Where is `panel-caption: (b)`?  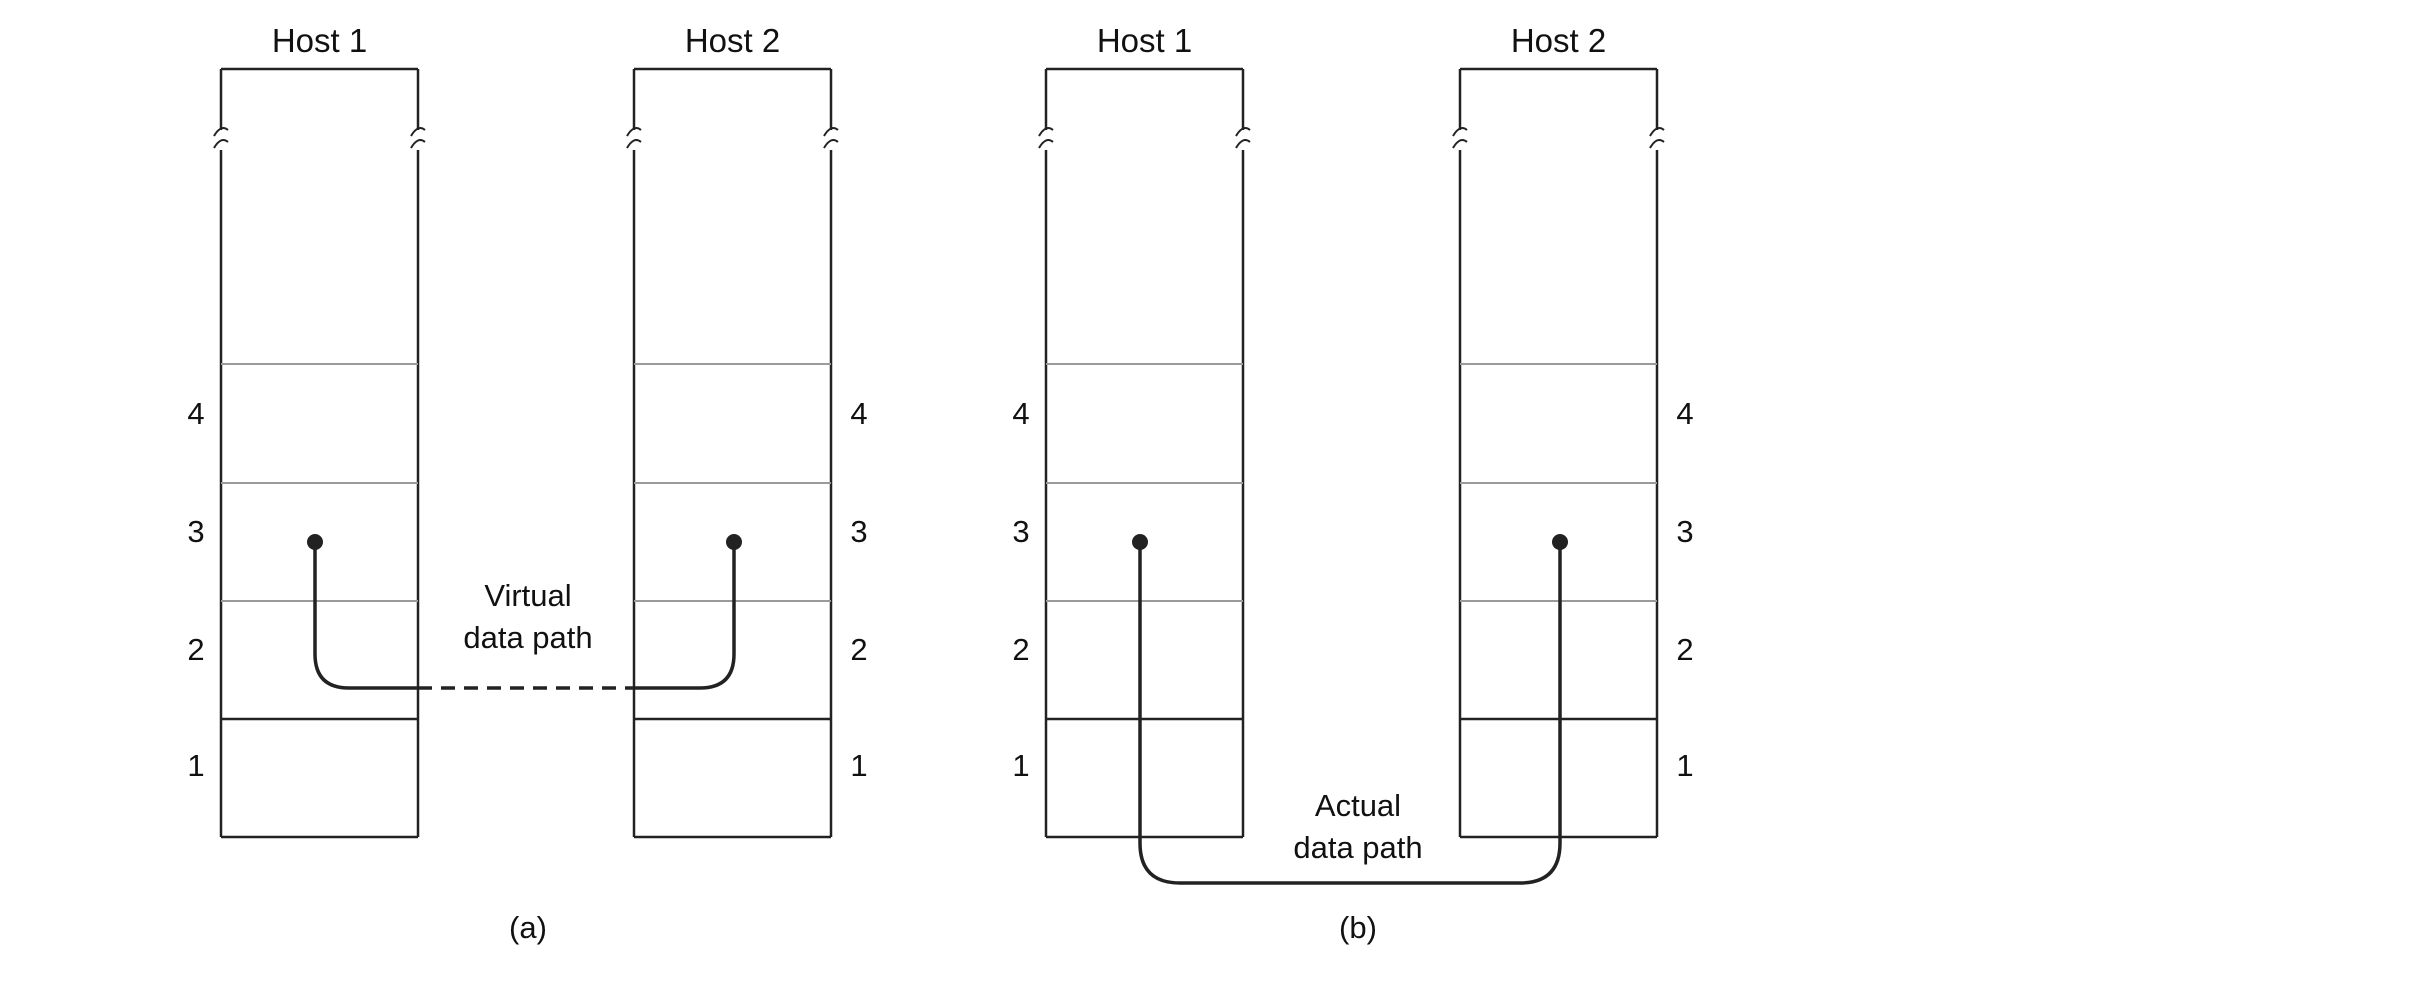
panel-caption: (b) is located at coordinates (1358, 927).